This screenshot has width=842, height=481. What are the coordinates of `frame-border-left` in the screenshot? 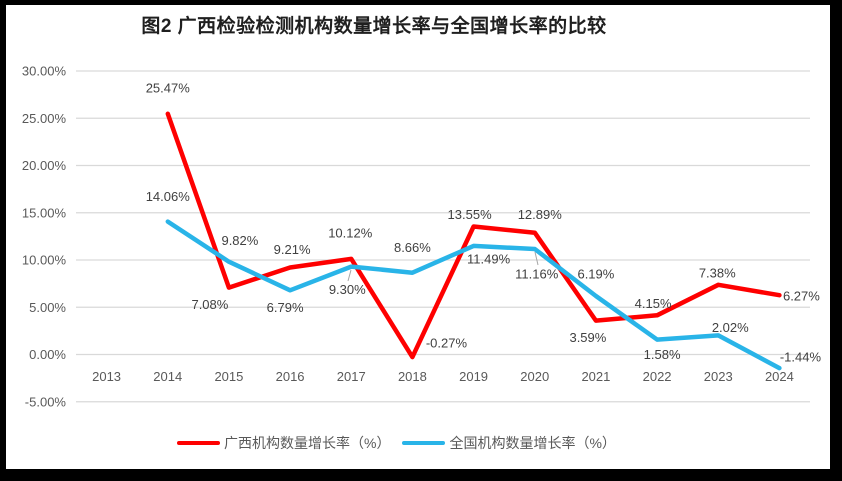 It's located at (3, 240).